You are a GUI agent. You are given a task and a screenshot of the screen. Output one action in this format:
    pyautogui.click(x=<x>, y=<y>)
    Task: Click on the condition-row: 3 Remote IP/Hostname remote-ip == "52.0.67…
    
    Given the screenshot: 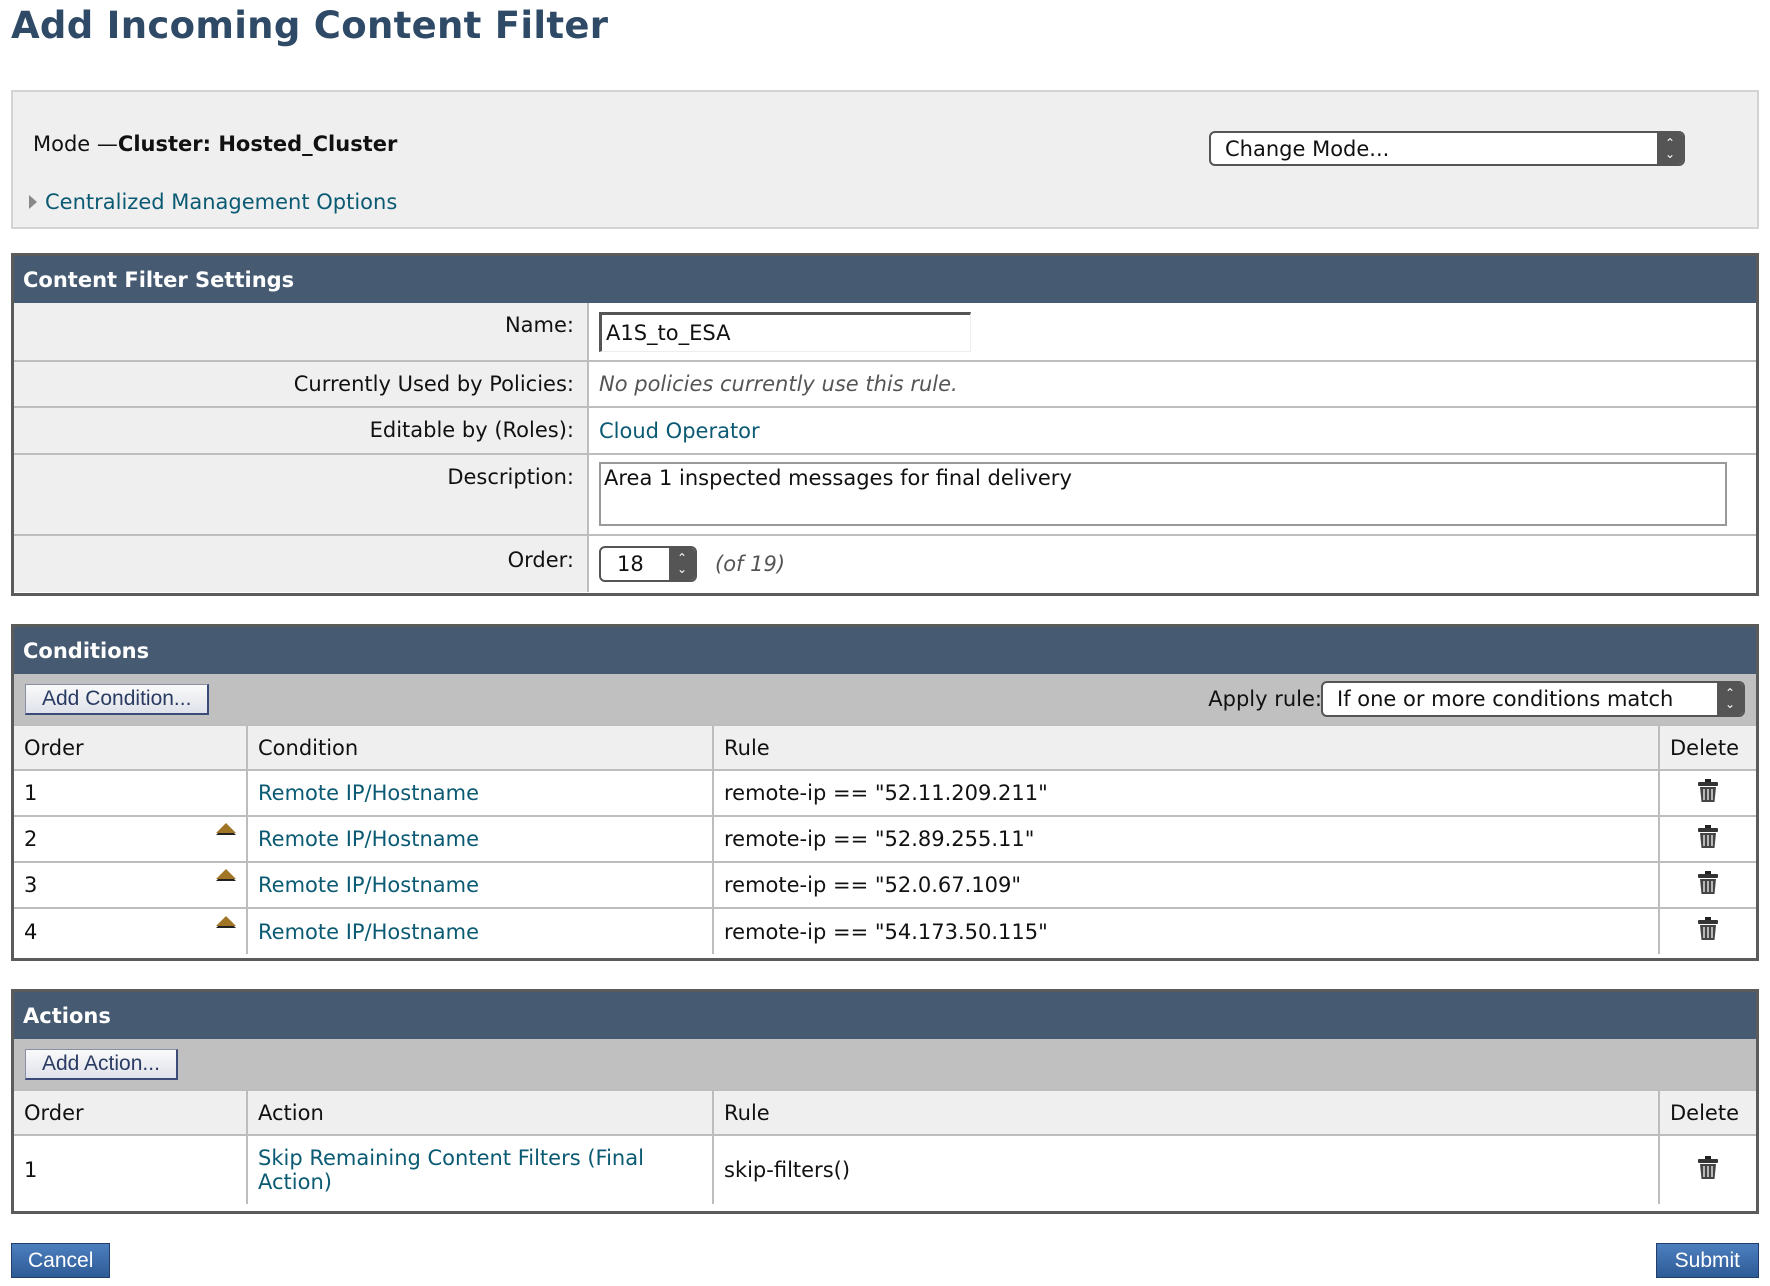 What is the action you would take?
    pyautogui.click(x=885, y=884)
    